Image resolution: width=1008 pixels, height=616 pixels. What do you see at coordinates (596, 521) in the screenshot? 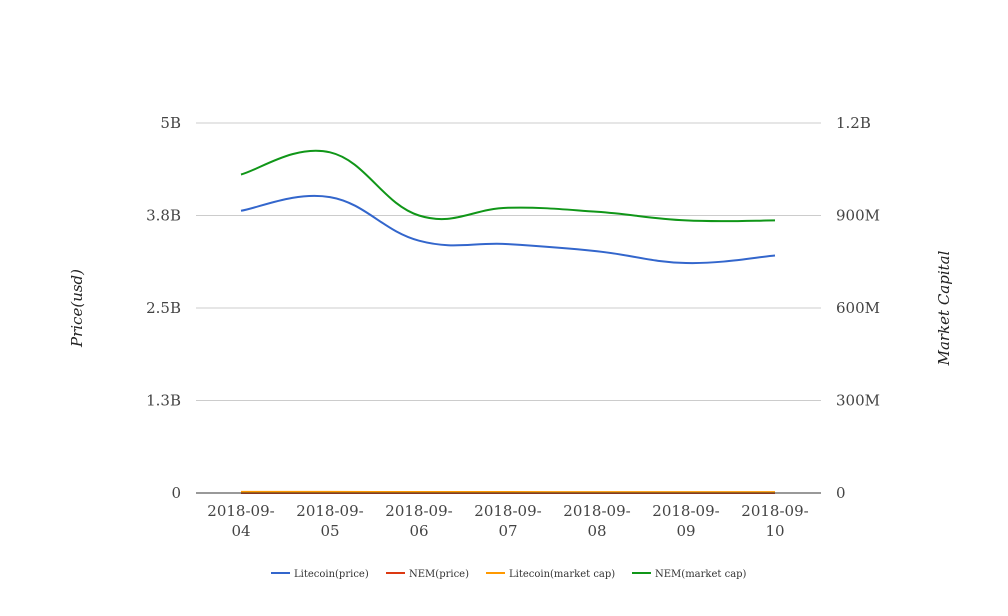
I see `x-tick-label: 2018-09-08` at bounding box center [596, 521].